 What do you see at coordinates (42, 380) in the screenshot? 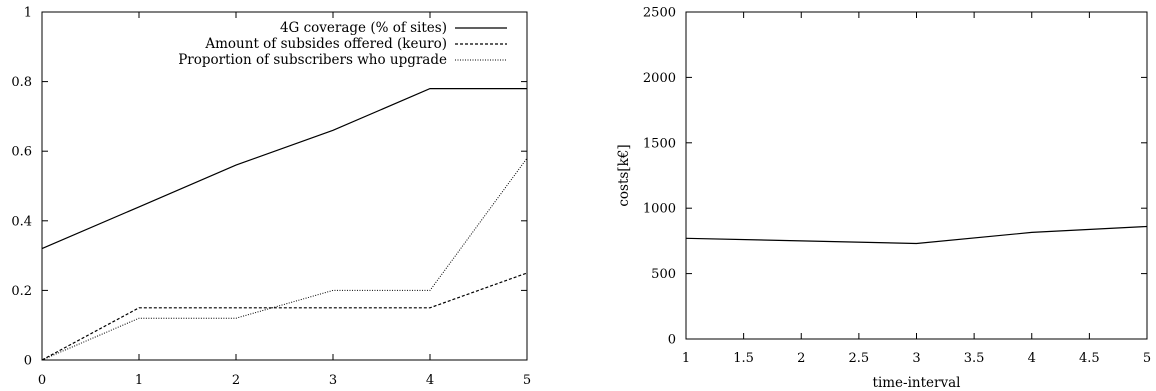
I see `x-tick-label: 0` at bounding box center [42, 380].